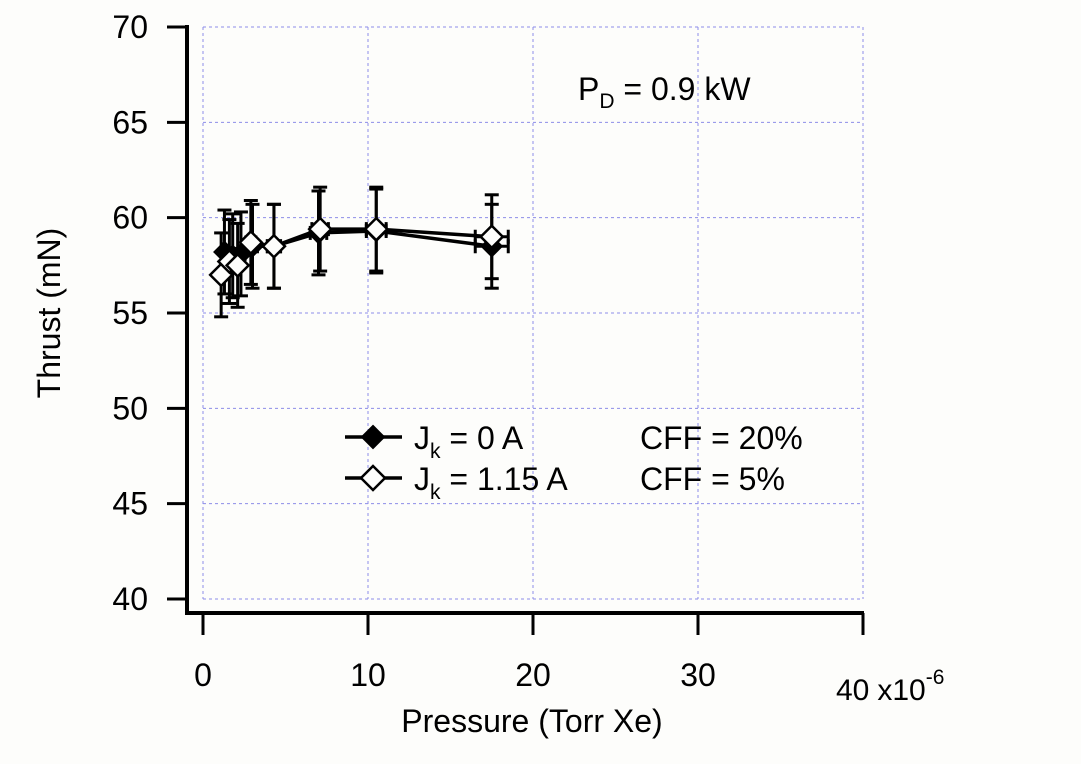 The height and width of the screenshot is (764, 1081). Describe the element at coordinates (203, 675) in the screenshot. I see `x-tick-label-0: 0` at that location.